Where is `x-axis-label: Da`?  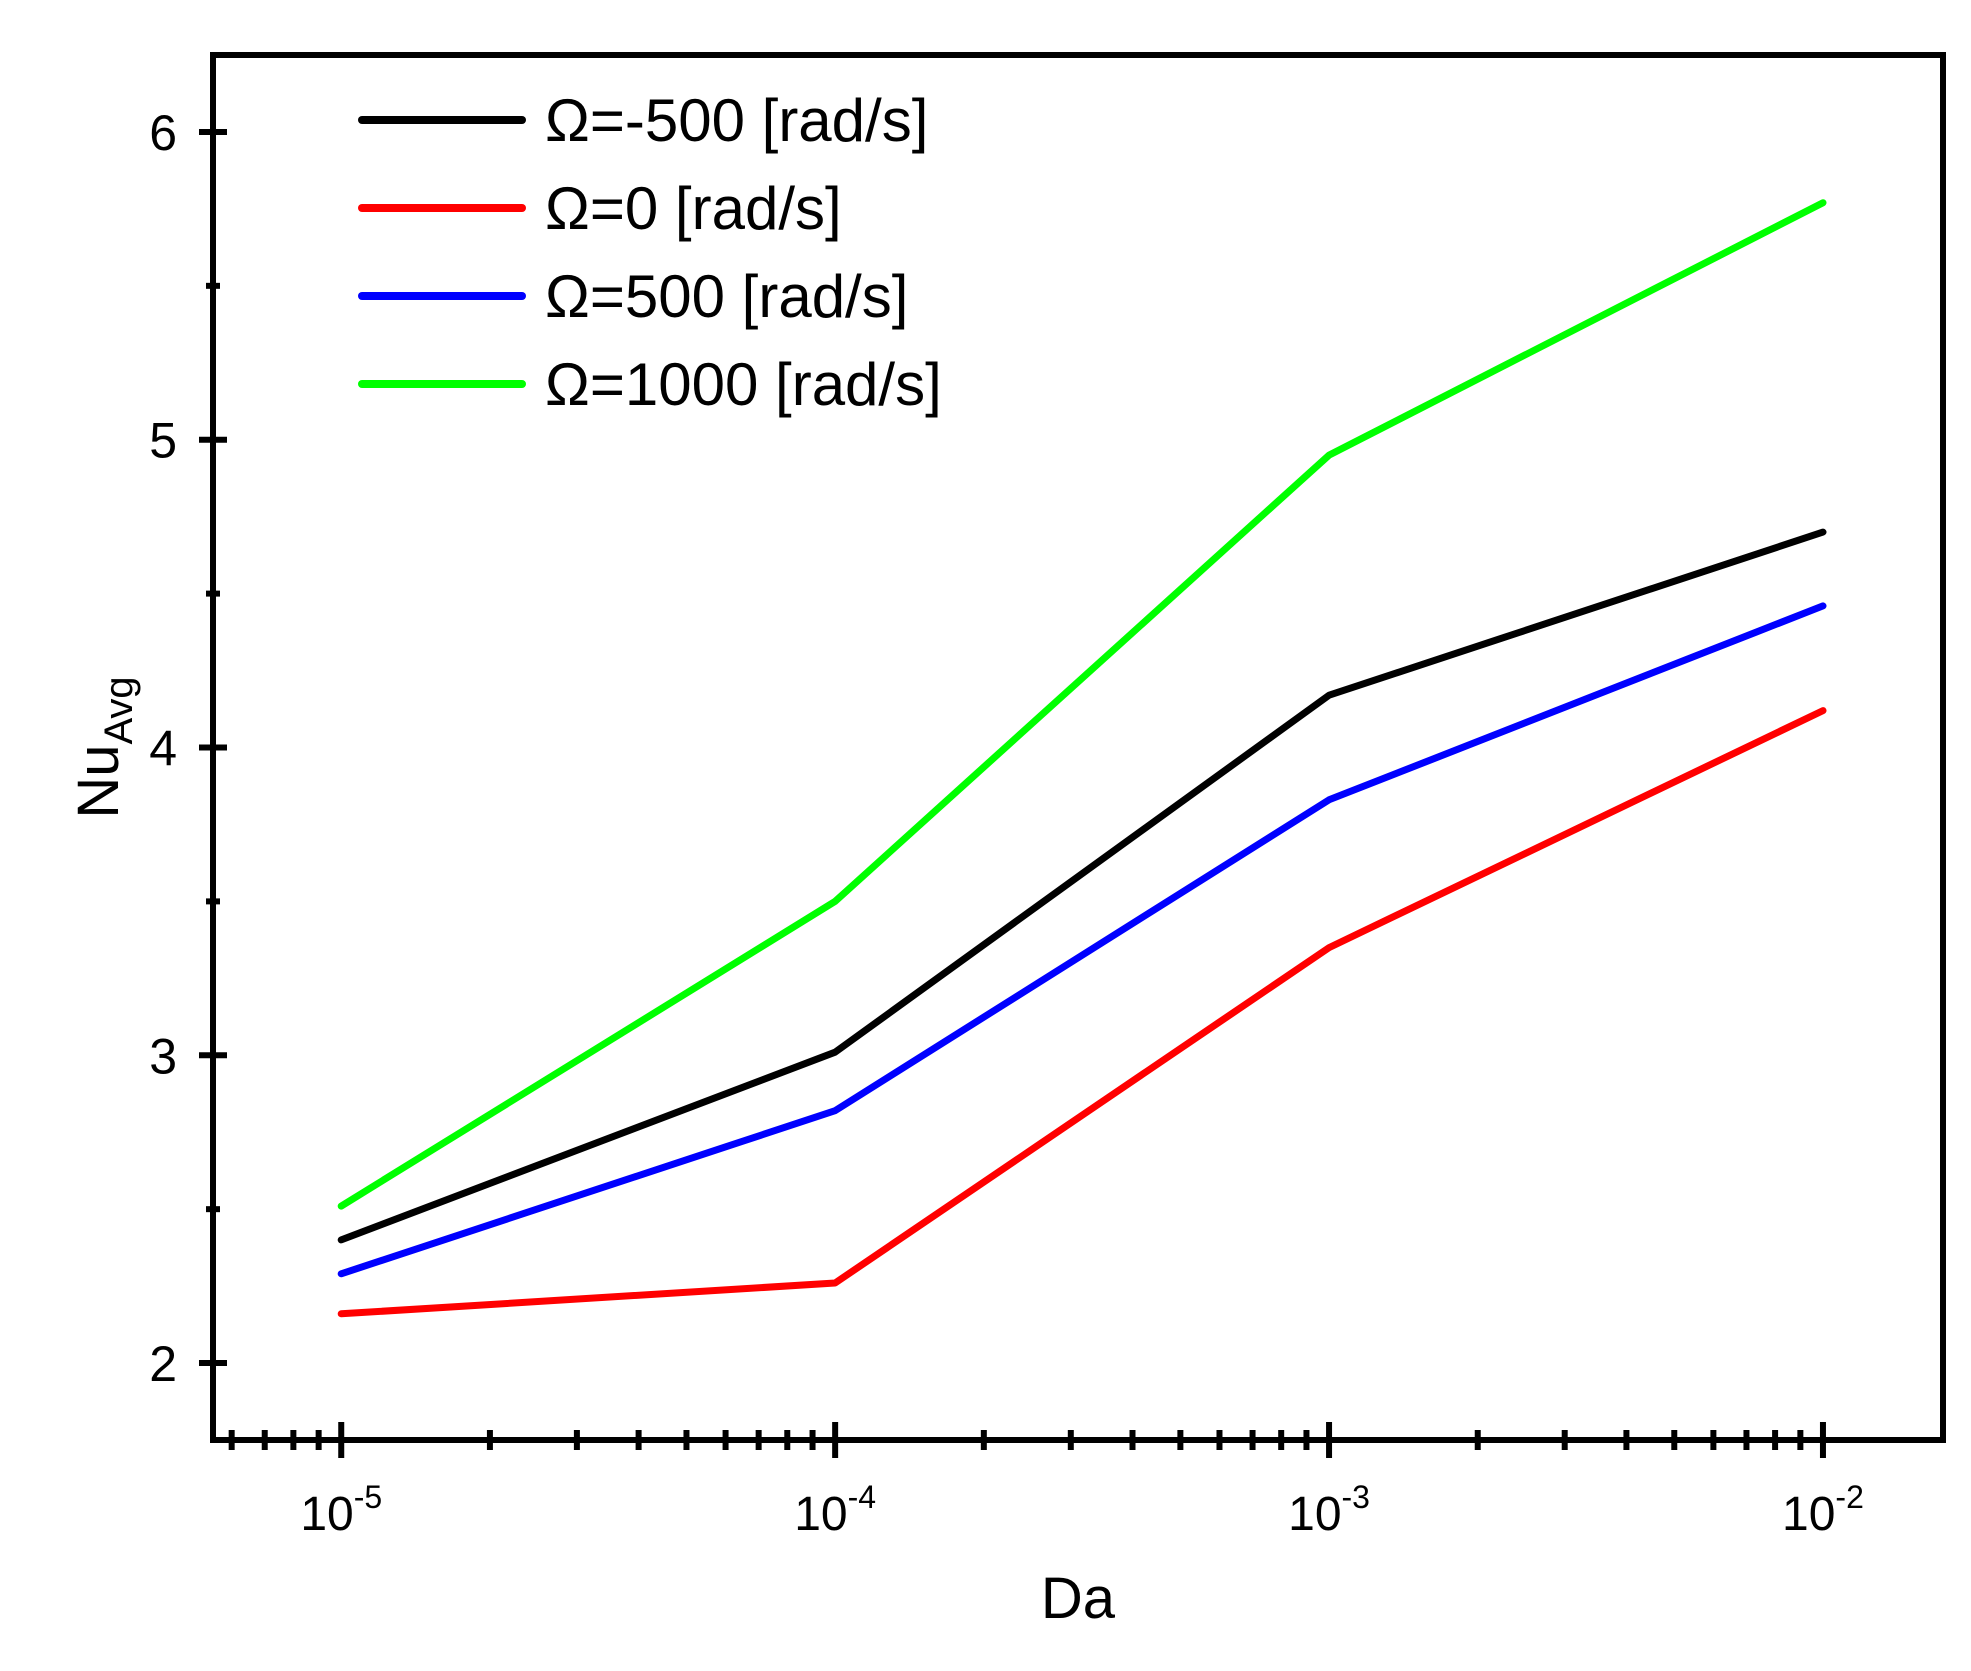 x-axis-label: Da is located at coordinates (1078, 1598).